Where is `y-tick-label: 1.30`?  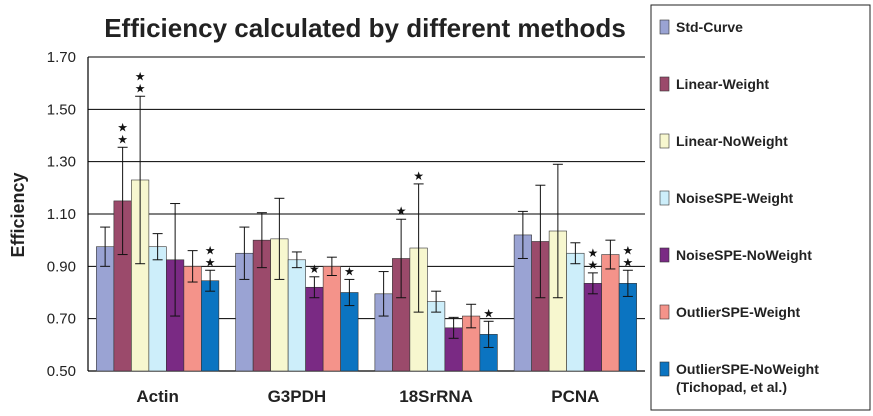 y-tick-label: 1.30 is located at coordinates (61, 162).